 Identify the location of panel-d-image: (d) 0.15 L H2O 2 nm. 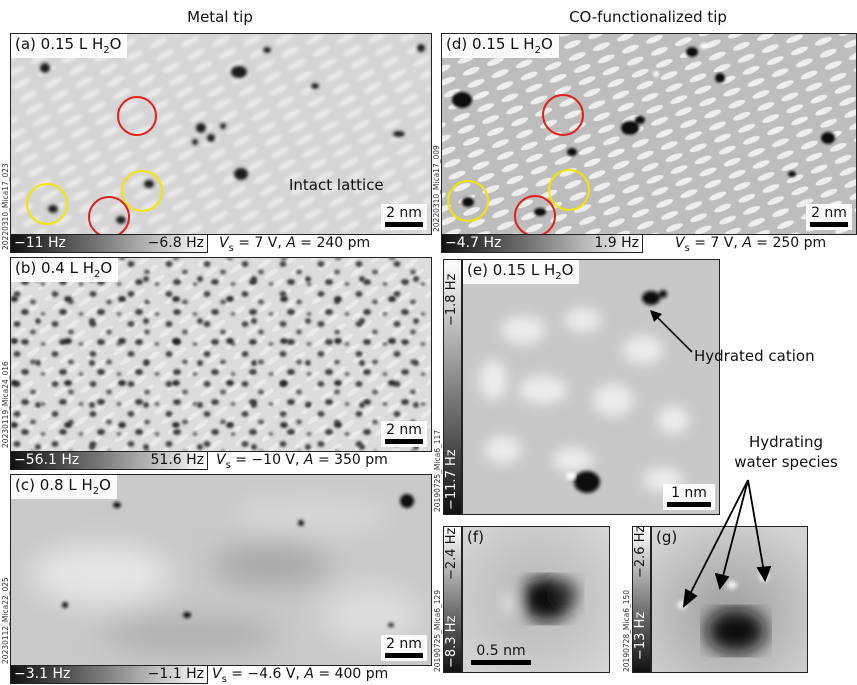
(649, 134).